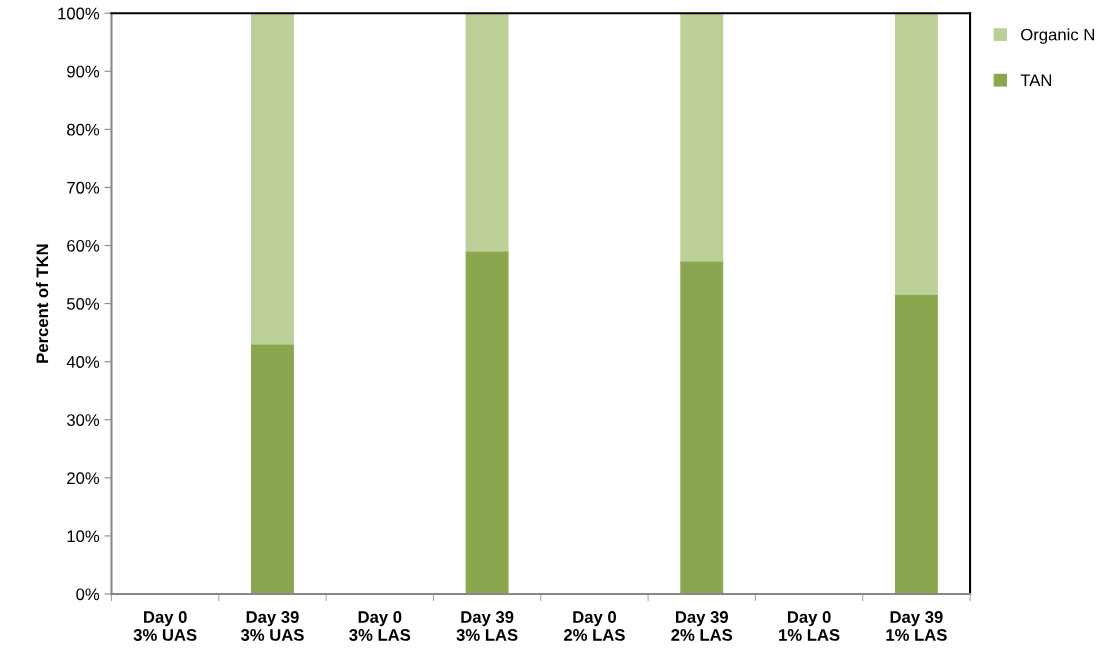 The height and width of the screenshot is (660, 1115). I want to click on y-tick-label: 0%, so click(88, 594).